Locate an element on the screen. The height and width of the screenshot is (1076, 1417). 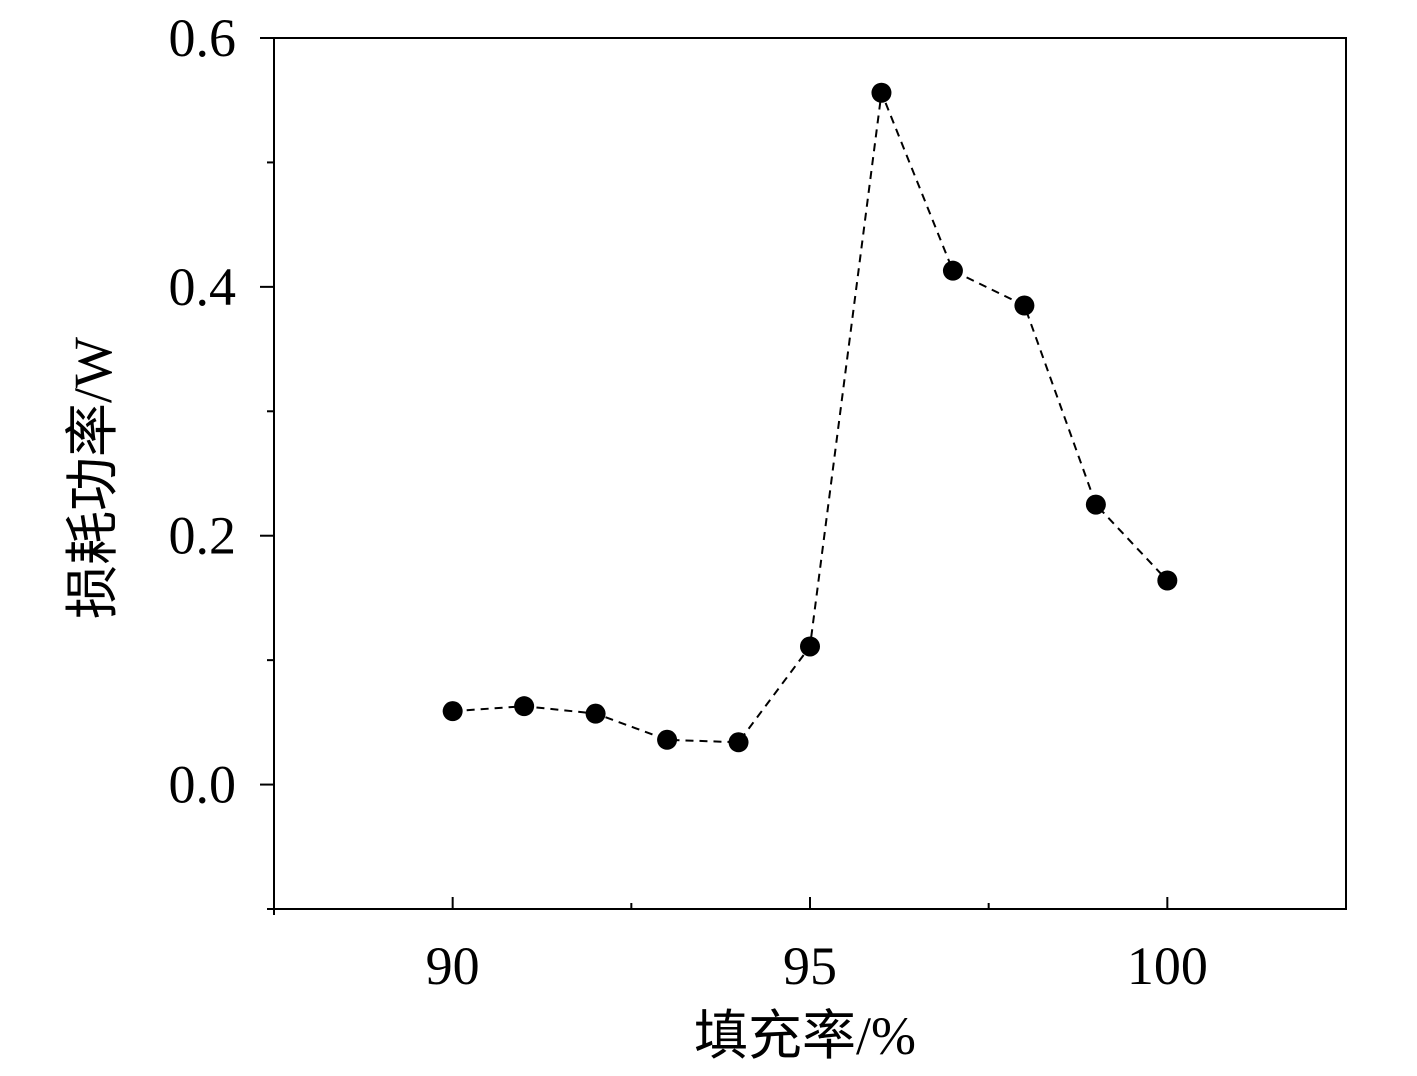
y-tick-label: 0.4 is located at coordinates (203, 287).